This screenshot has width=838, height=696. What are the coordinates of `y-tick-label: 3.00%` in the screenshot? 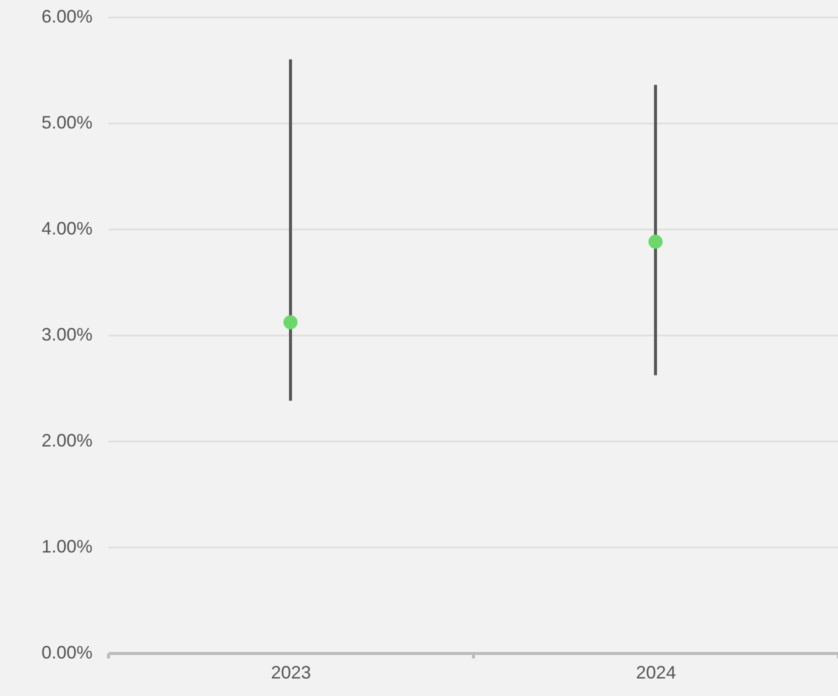 It's located at (66, 334).